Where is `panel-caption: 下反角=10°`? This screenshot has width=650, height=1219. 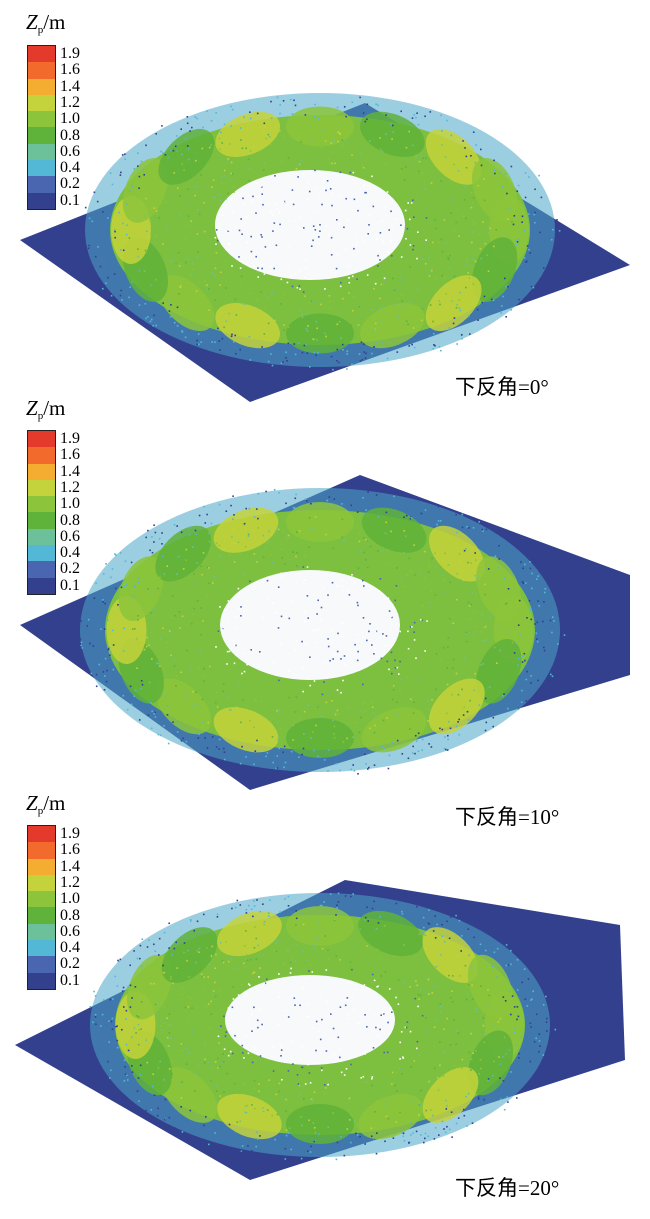 panel-caption: 下反角=10° is located at coordinates (507, 817).